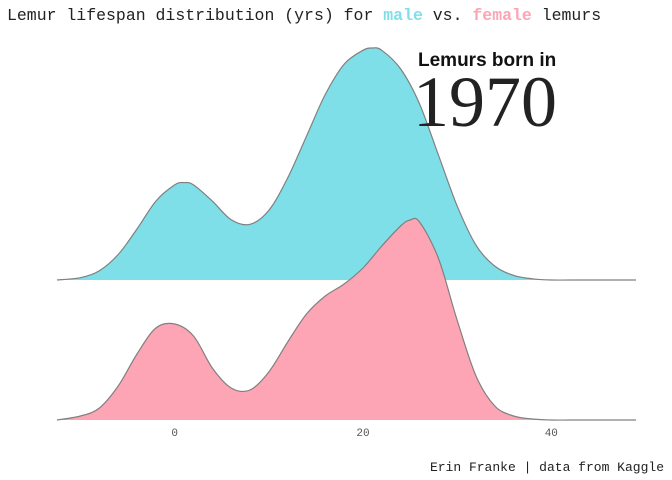 The image size is (672, 480). I want to click on annotation-year: 1970, so click(485, 102).